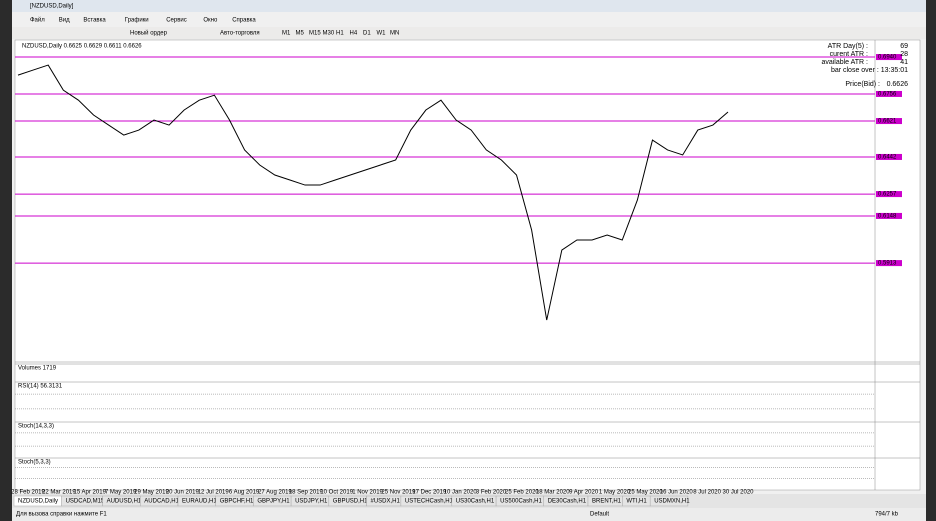 The width and height of the screenshot is (936, 521). Describe the element at coordinates (82, 47) in the screenshot. I see `chart-header: NZDUSD,Daily 0.6625 0.6629 0.6611 0.6626` at that location.